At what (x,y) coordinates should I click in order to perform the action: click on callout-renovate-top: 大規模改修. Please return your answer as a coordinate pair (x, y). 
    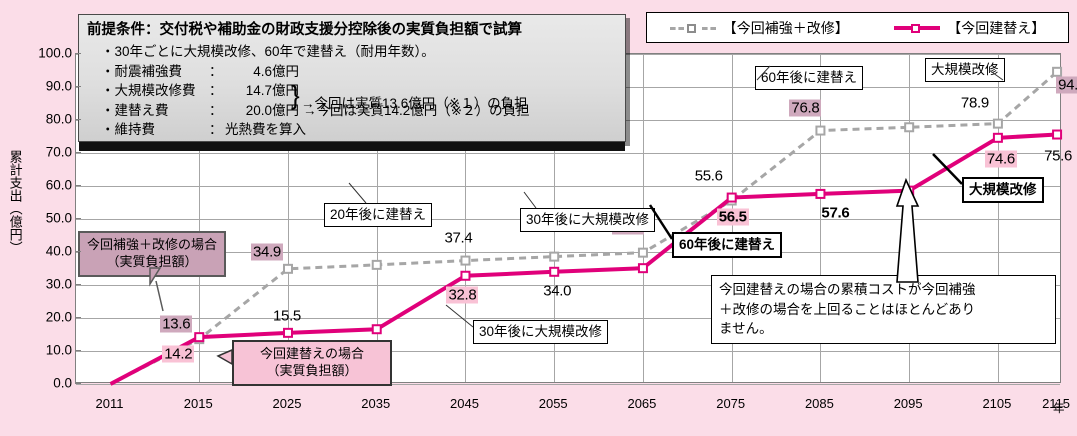
    Looking at the image, I should click on (965, 70).